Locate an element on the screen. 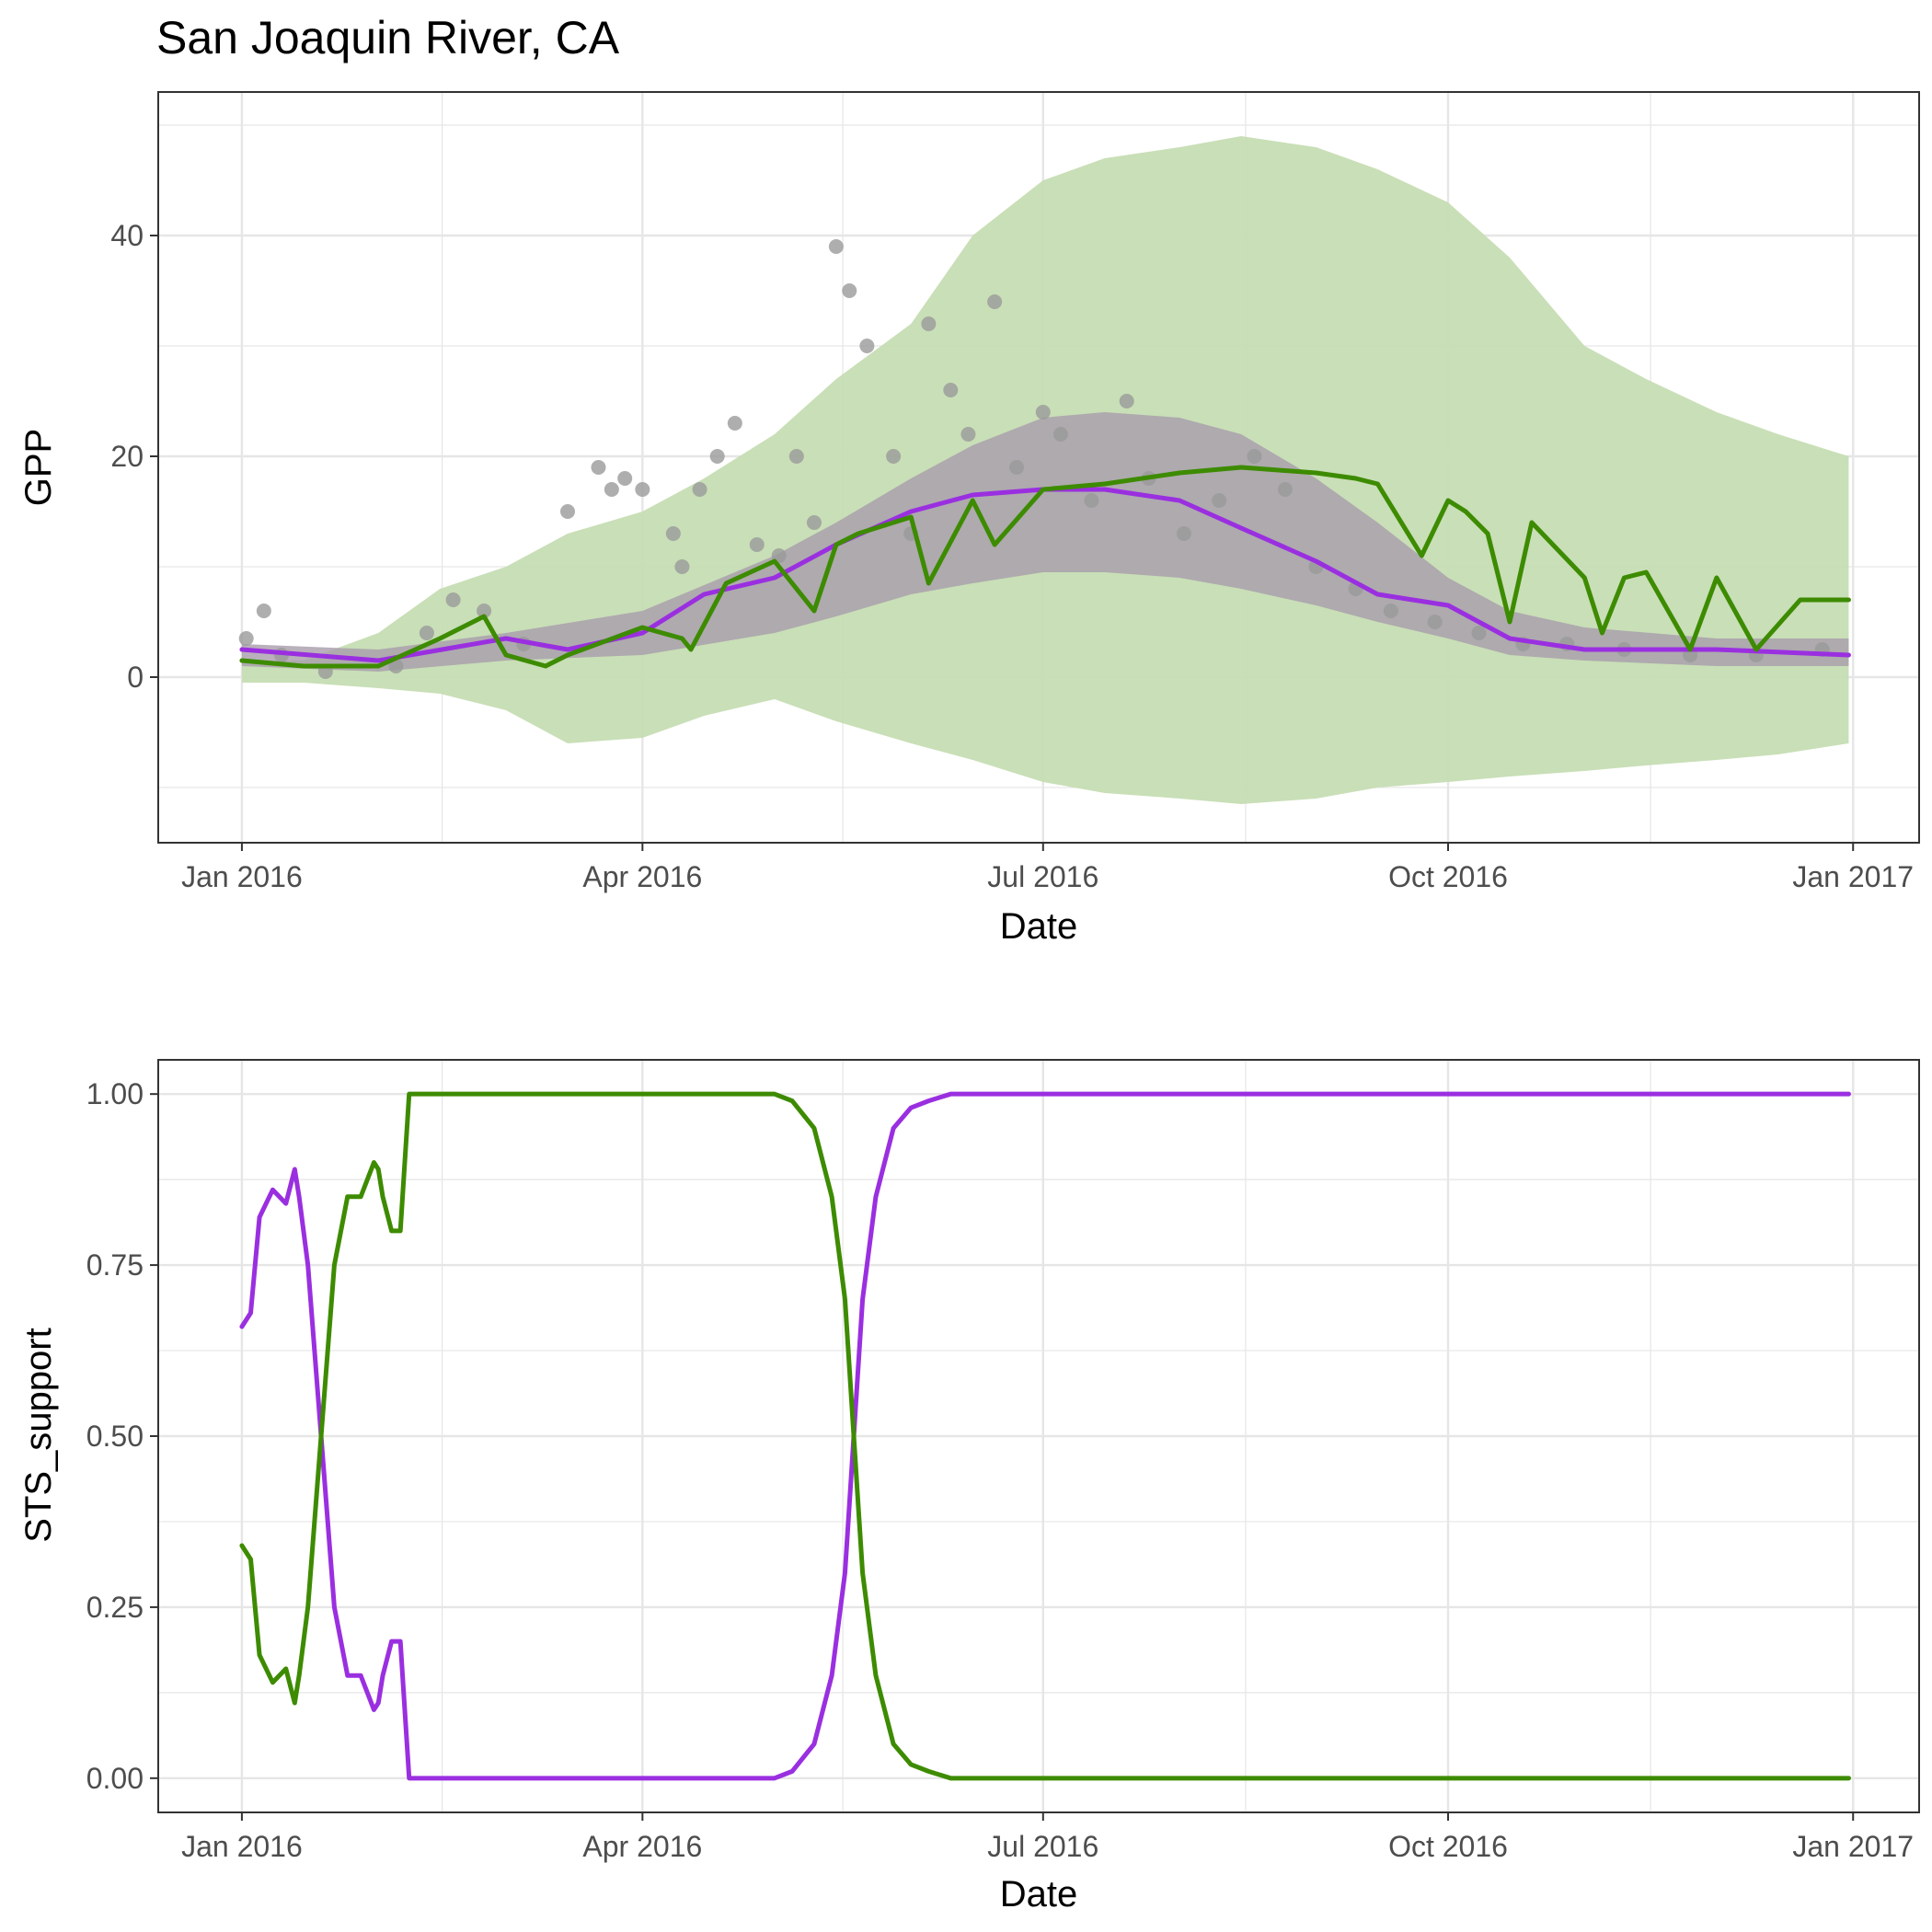  sts-y-tick-label: 0.50 is located at coordinates (115, 1436).